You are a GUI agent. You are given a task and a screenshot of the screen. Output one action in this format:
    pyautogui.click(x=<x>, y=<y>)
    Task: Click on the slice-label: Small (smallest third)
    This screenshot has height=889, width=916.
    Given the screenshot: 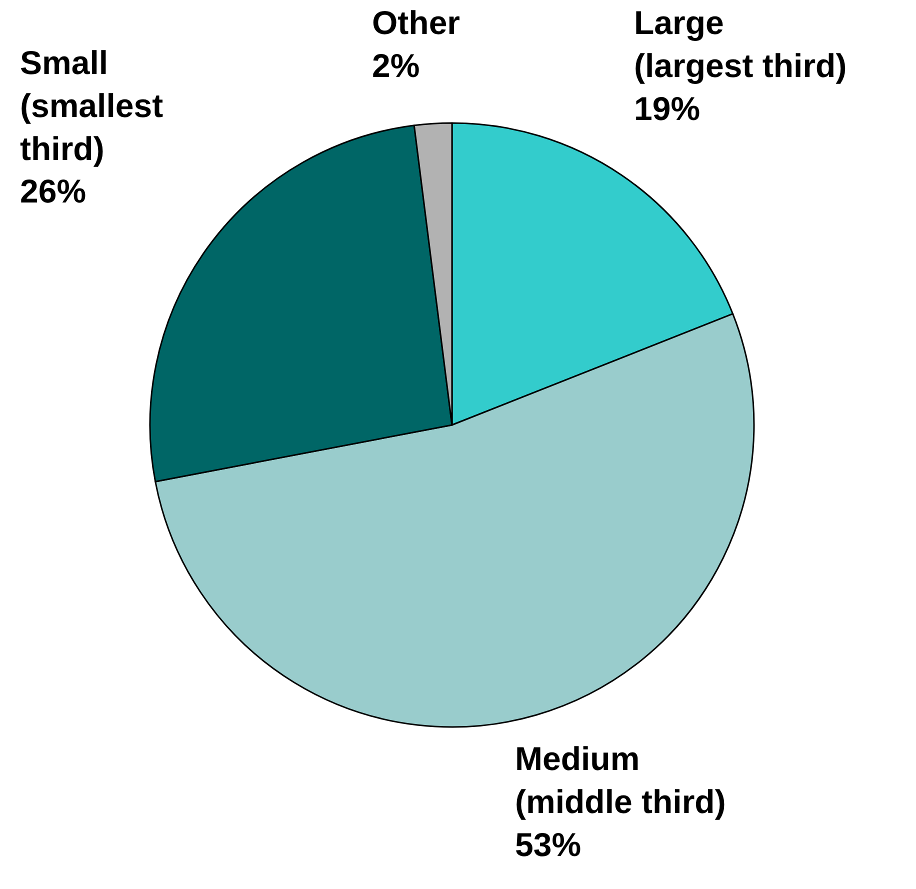 What is the action you would take?
    pyautogui.click(x=92, y=105)
    